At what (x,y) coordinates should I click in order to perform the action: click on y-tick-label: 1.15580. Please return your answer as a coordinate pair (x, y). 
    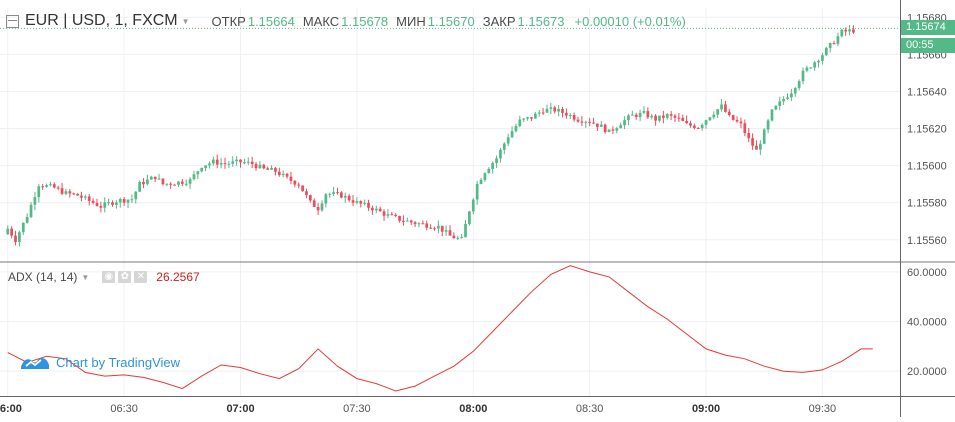
    Looking at the image, I should click on (927, 204).